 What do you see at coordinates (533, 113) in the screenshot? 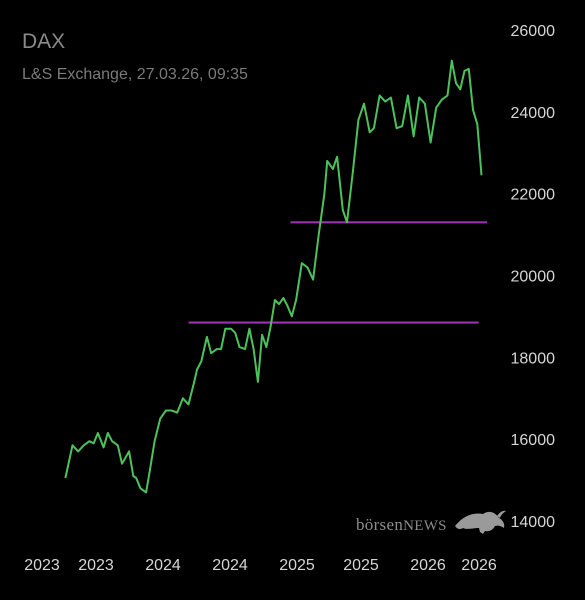
I see `y-tick-label: 24000` at bounding box center [533, 113].